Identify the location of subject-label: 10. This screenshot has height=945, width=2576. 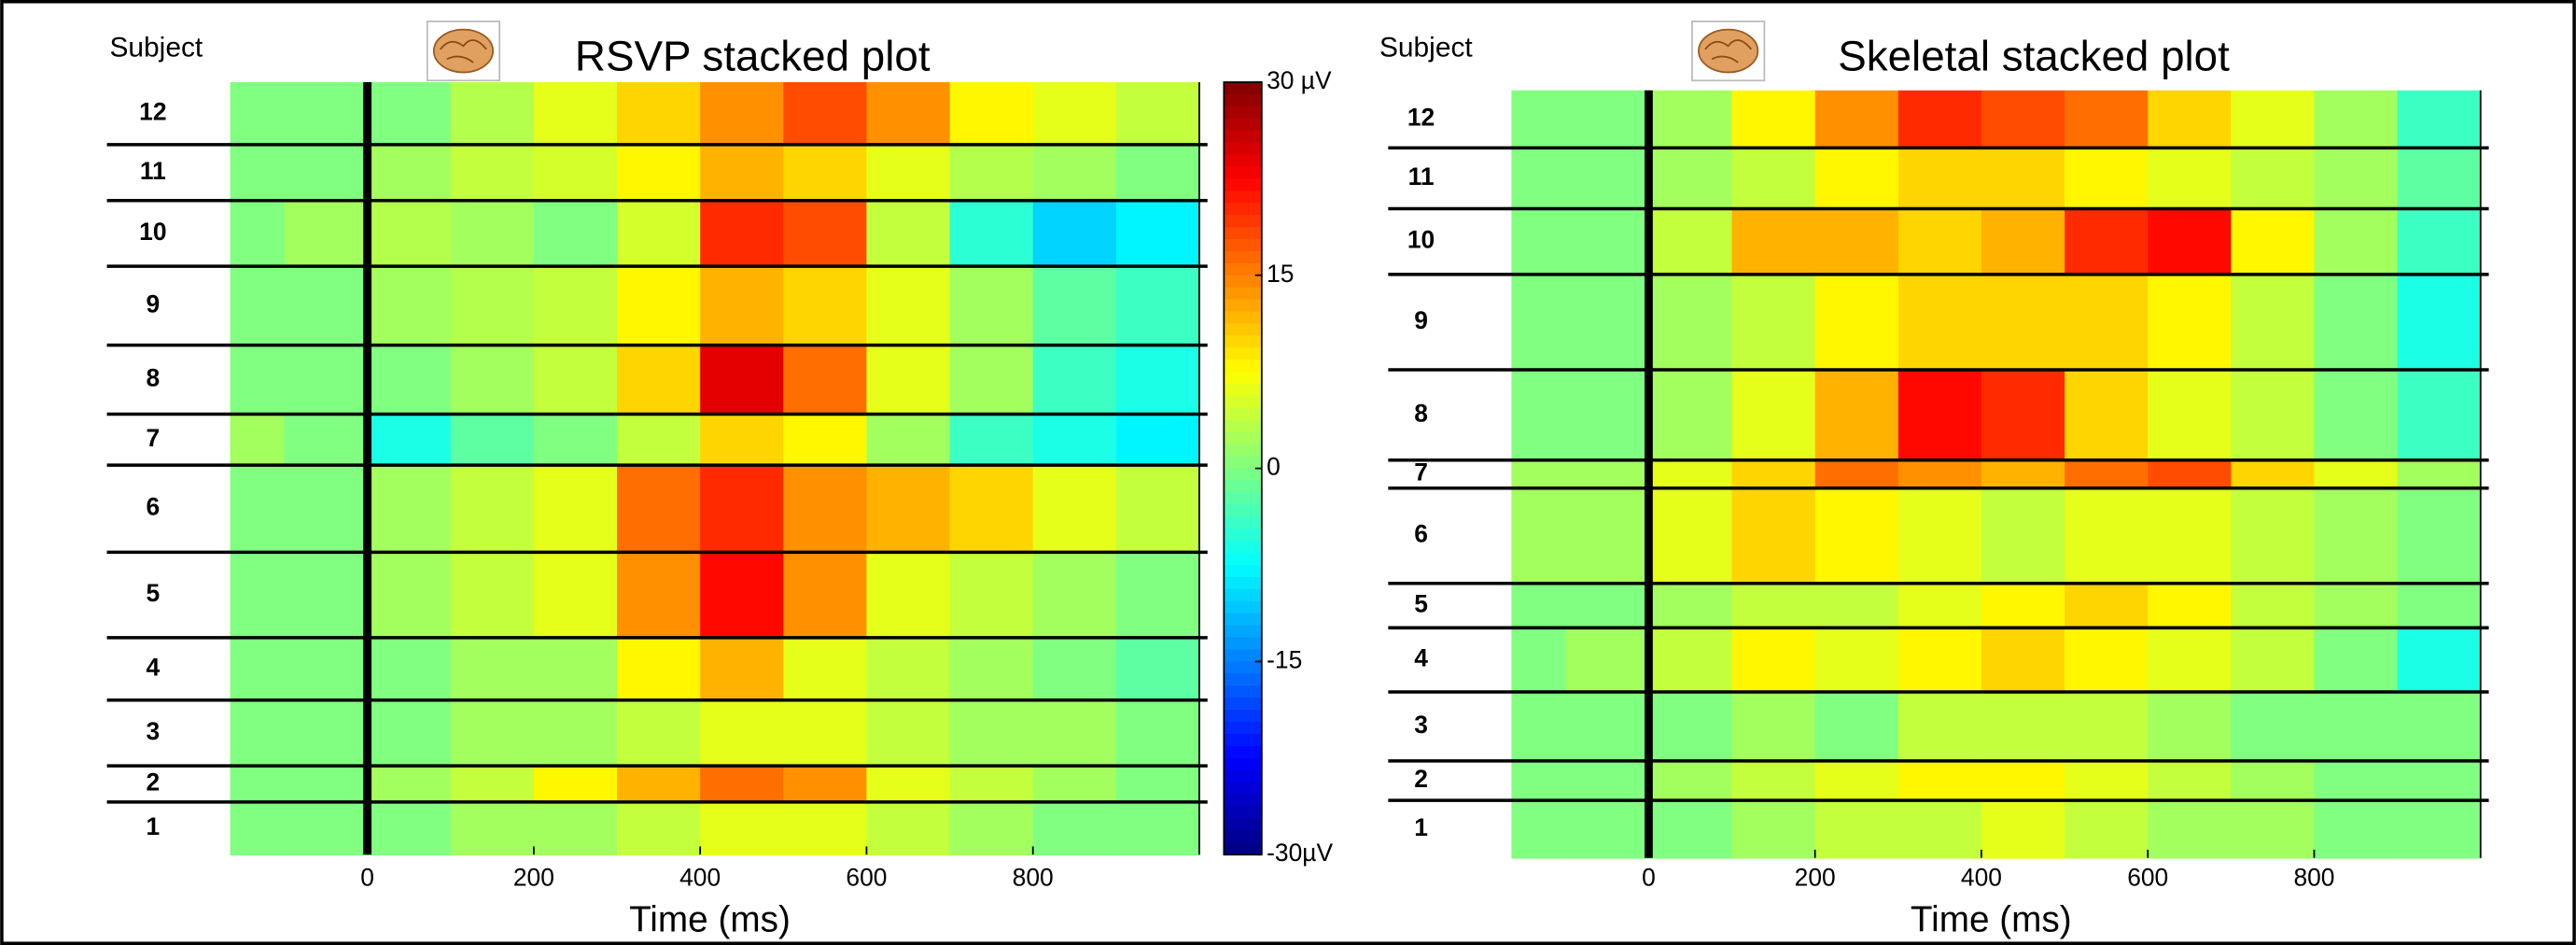
(1421, 240).